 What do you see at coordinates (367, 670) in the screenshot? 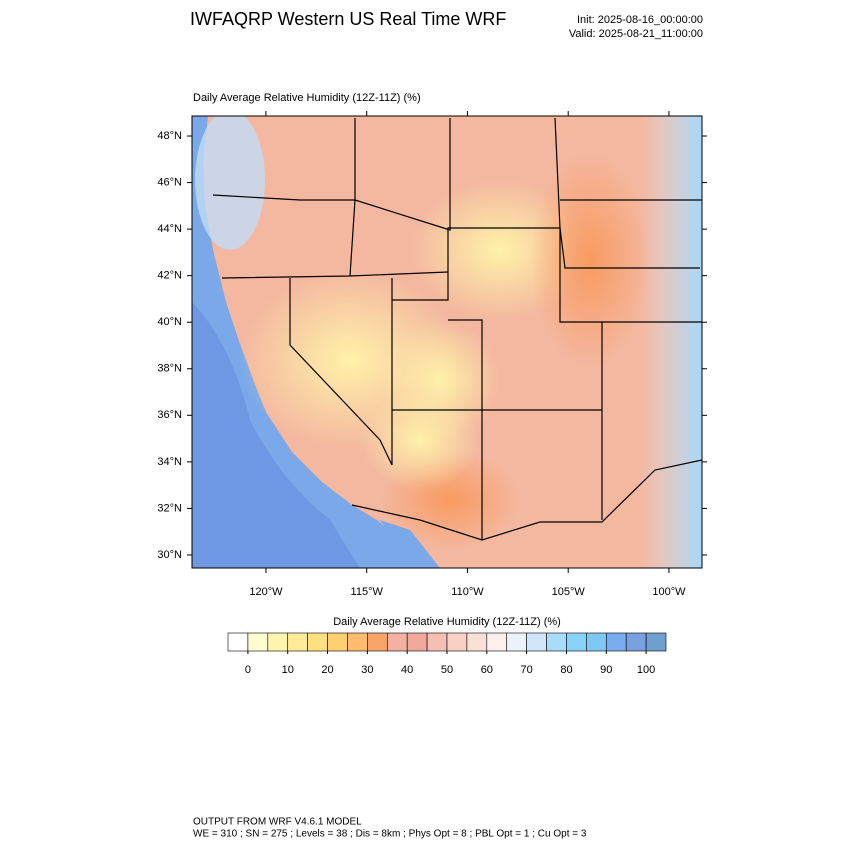
I see `colorbar-tick-label: 30` at bounding box center [367, 670].